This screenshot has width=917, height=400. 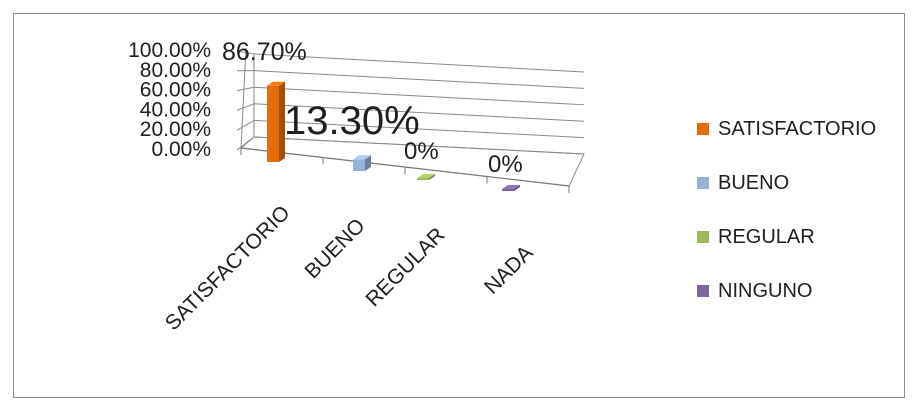 I want to click on legend-entry: NINGUNO, so click(x=754, y=291).